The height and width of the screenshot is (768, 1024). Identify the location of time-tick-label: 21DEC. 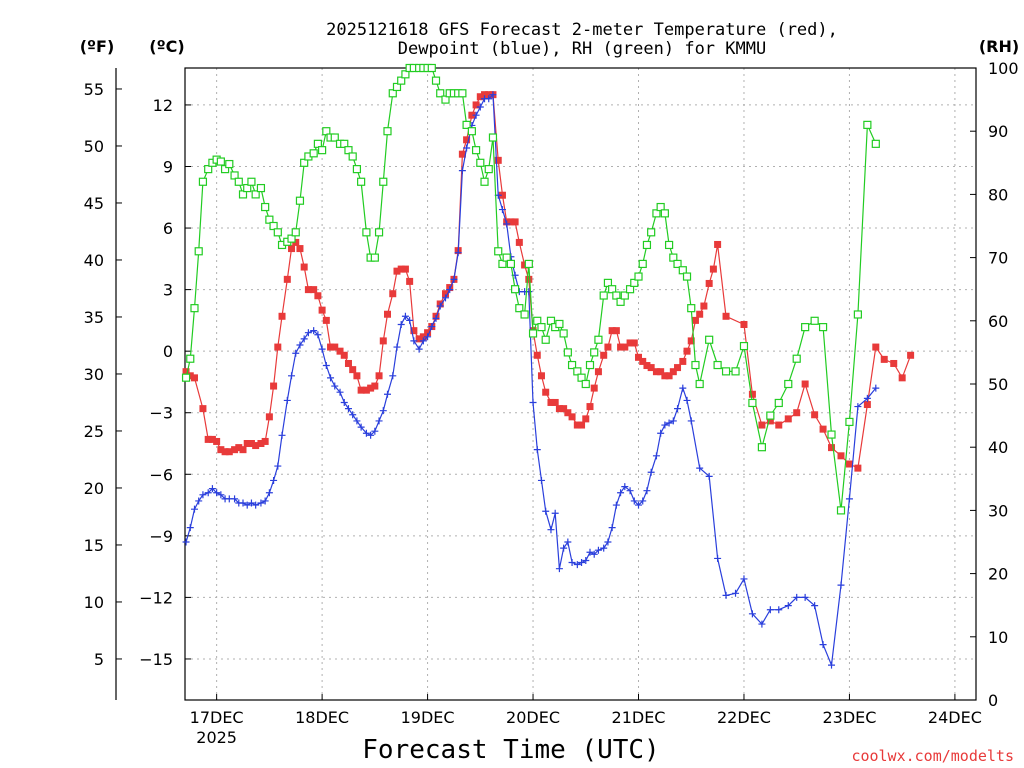
(639, 717).